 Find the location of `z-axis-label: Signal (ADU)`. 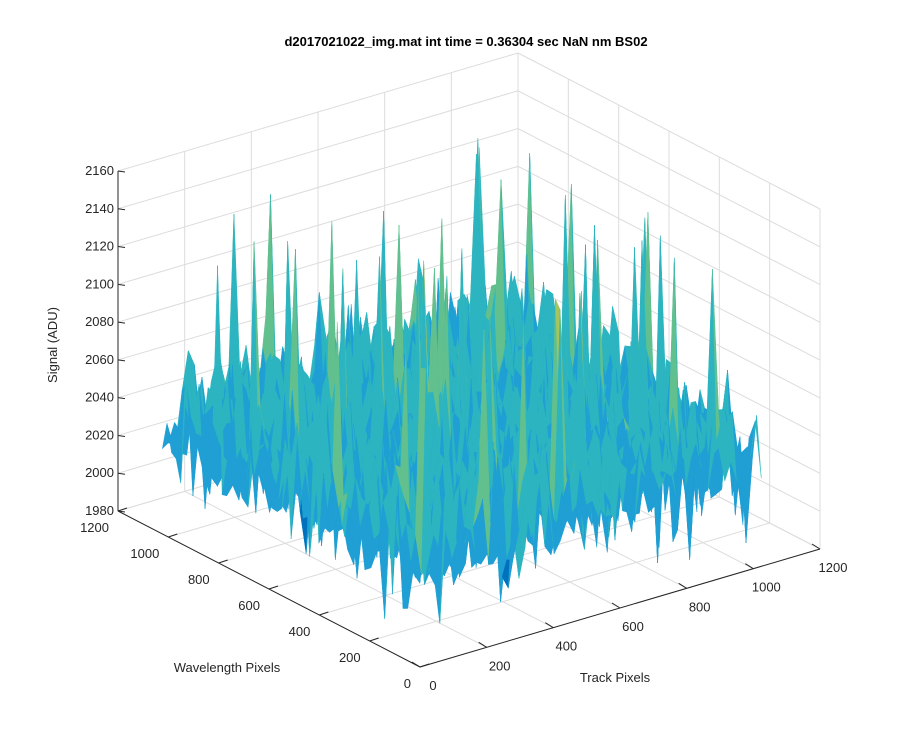

z-axis-label: Signal (ADU) is located at coordinates (52, 345).